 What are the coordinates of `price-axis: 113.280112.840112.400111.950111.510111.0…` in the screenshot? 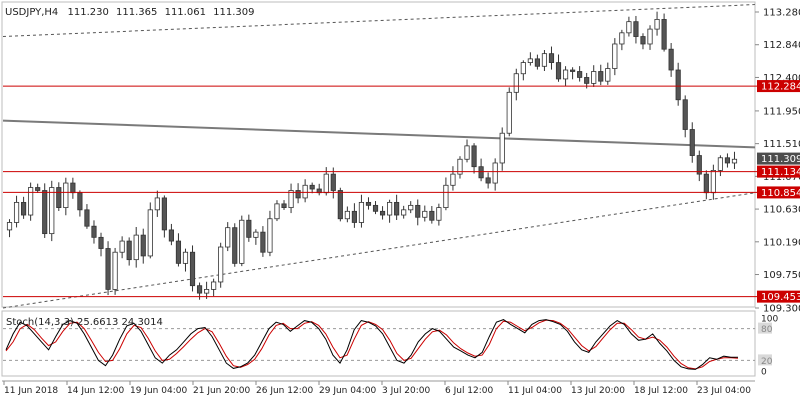 It's located at (777, 161).